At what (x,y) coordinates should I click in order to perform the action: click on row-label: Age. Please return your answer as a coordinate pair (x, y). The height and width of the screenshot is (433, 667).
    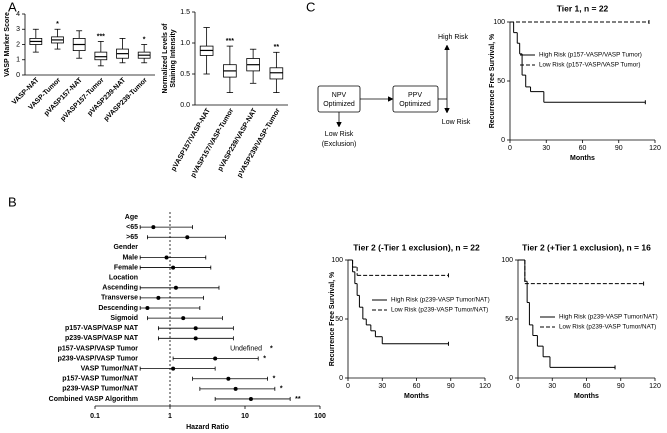
    Looking at the image, I should click on (131, 217).